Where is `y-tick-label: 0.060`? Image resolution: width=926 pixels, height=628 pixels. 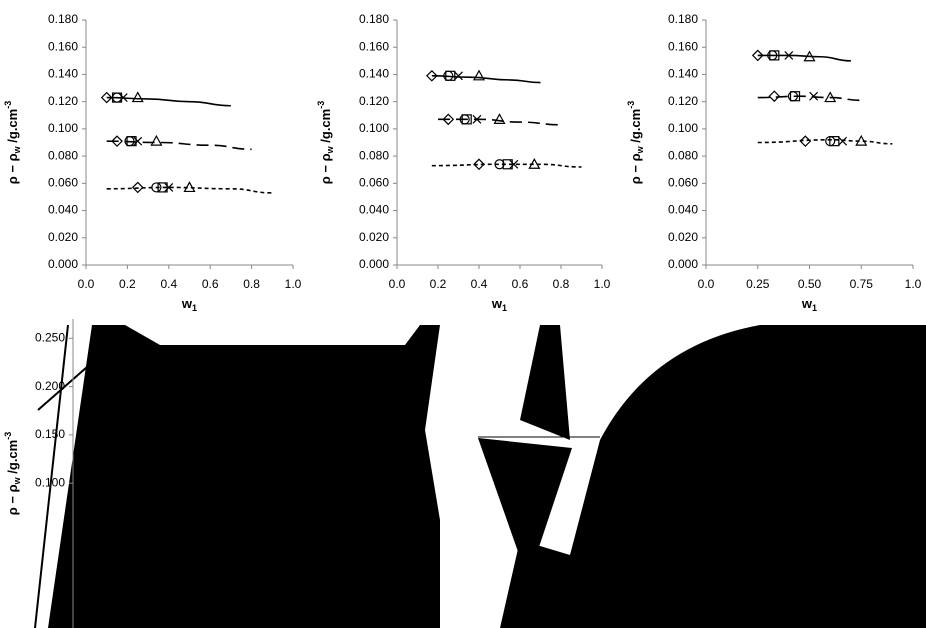 y-tick-label: 0.060 is located at coordinates (63, 183).